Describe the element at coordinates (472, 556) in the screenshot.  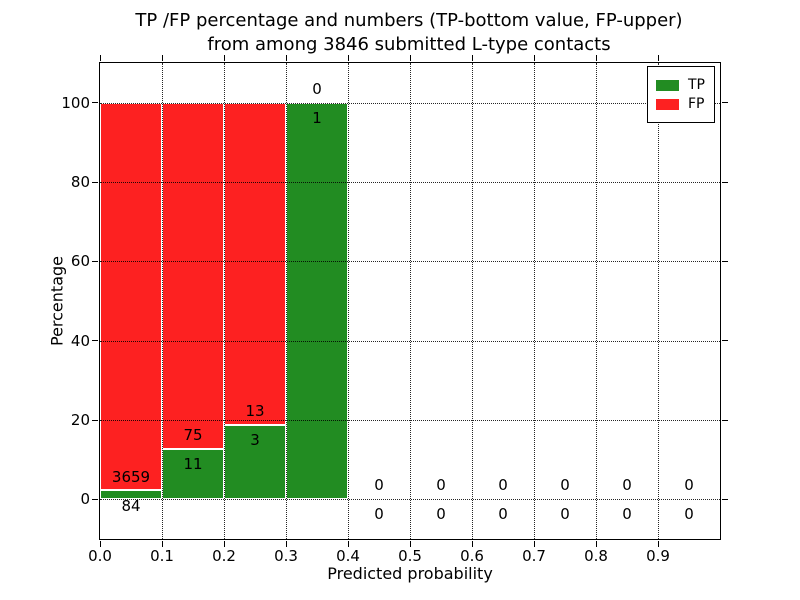
I see `x-tick-label: 0.6` at that location.